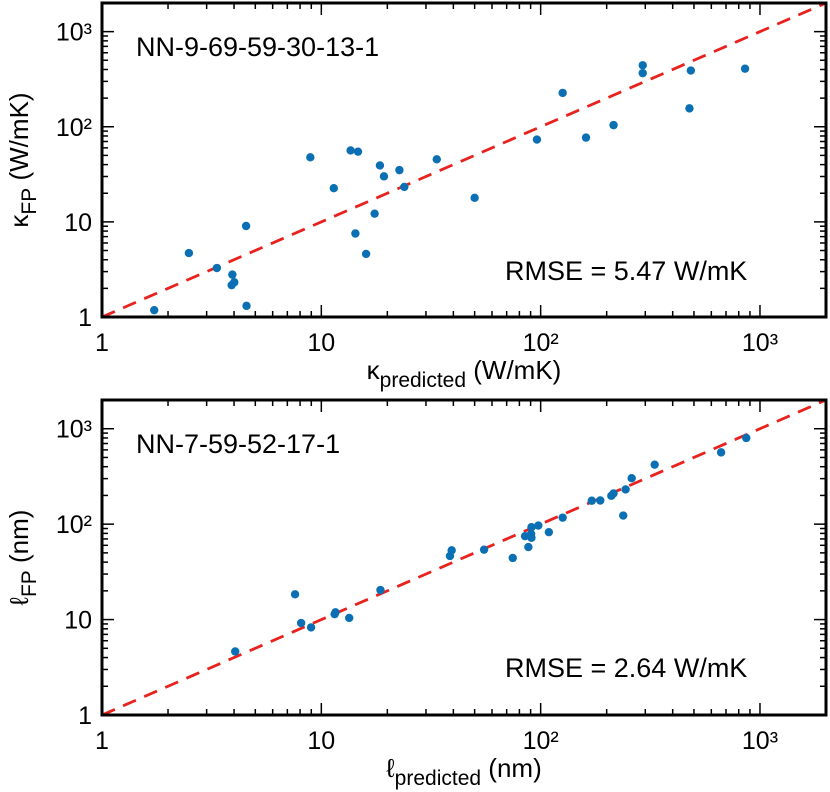 The height and width of the screenshot is (792, 830). What do you see at coordinates (464, 373) in the screenshot?
I see `x-axis-label: κpredicted (W/mK)` at bounding box center [464, 373].